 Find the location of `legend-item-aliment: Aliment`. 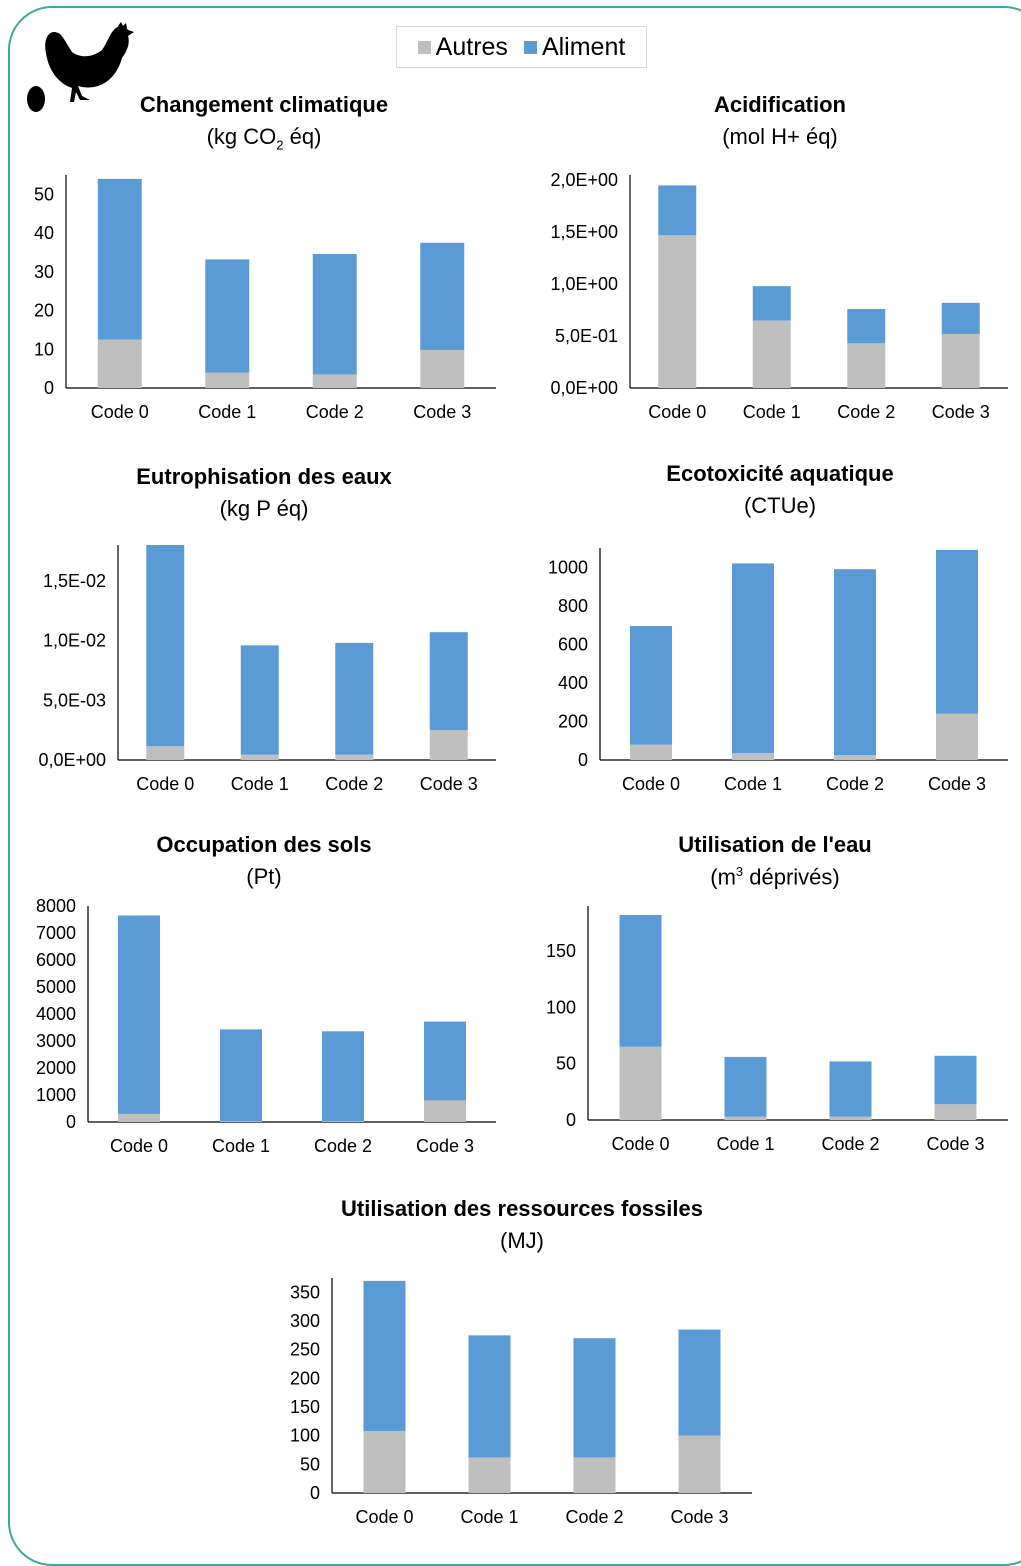

legend-item-aliment: Aliment is located at coordinates (574, 47).